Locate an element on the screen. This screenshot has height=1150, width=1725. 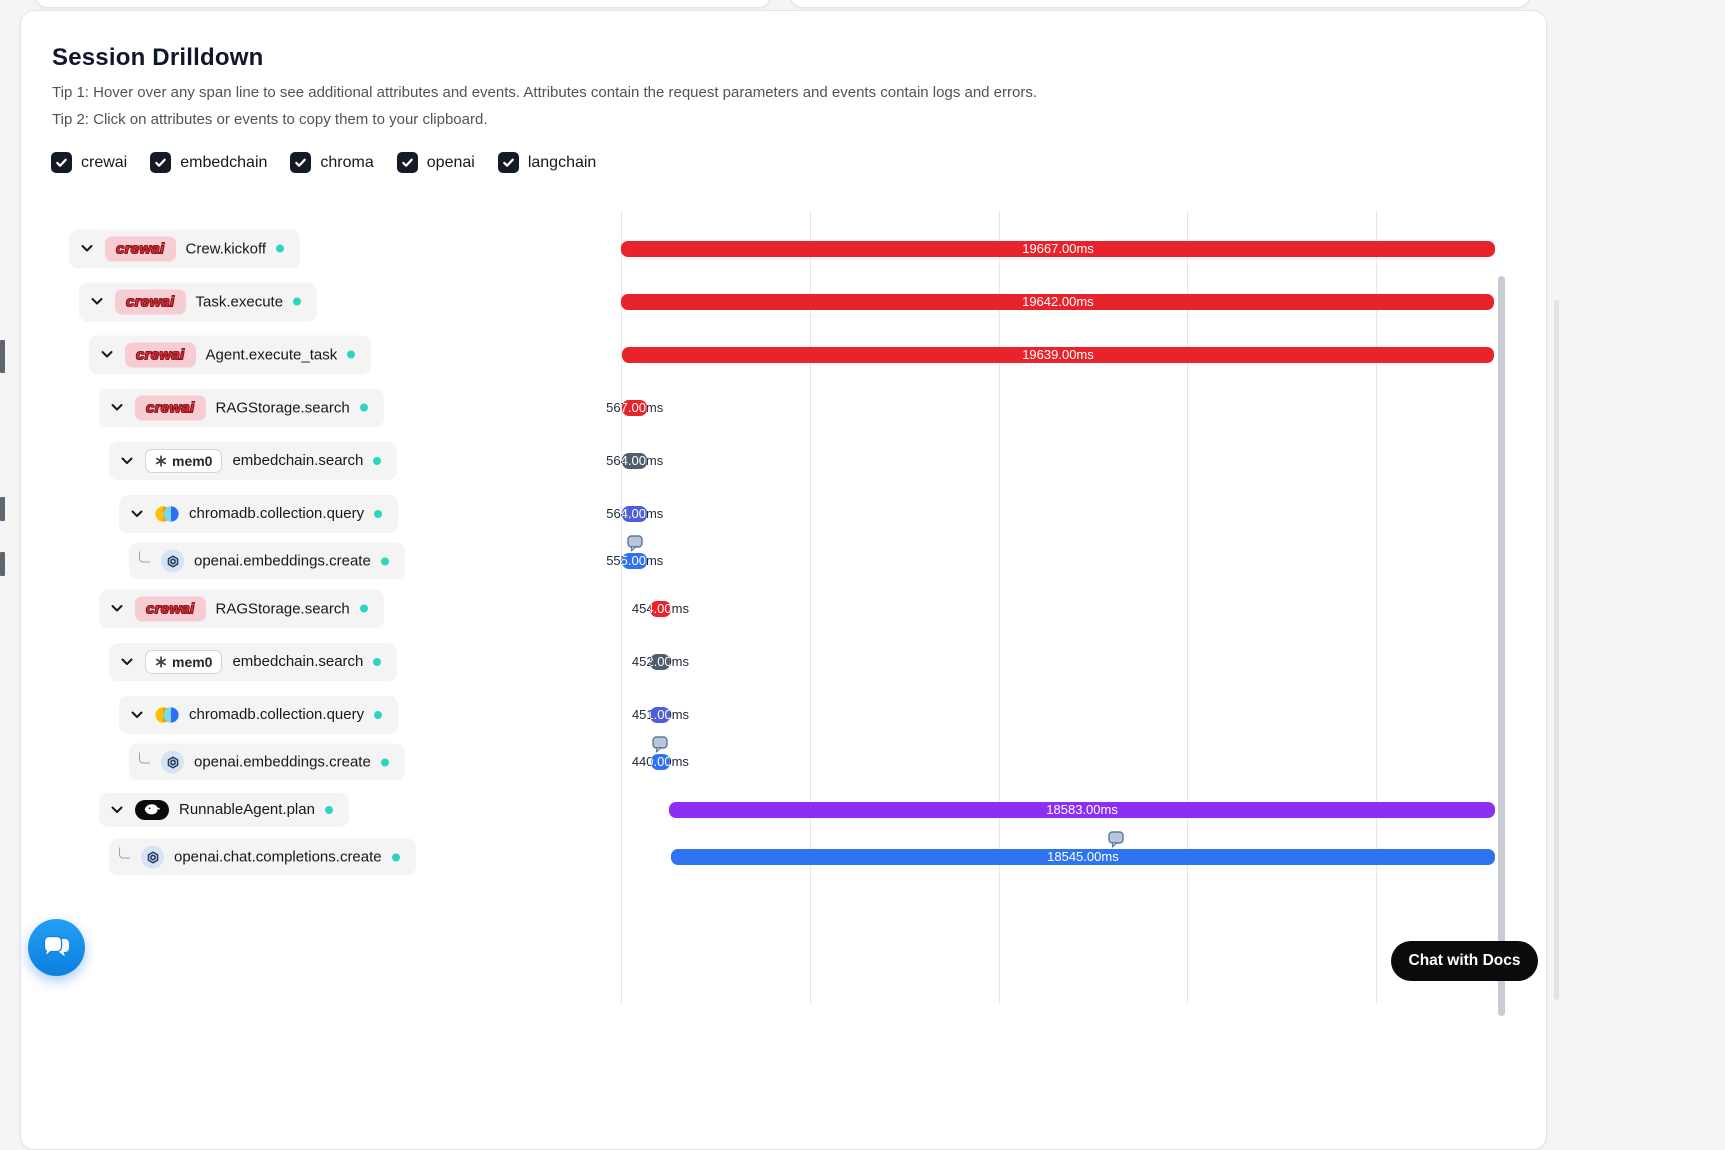
vendor-filter-label: crewai is located at coordinates (104, 162).